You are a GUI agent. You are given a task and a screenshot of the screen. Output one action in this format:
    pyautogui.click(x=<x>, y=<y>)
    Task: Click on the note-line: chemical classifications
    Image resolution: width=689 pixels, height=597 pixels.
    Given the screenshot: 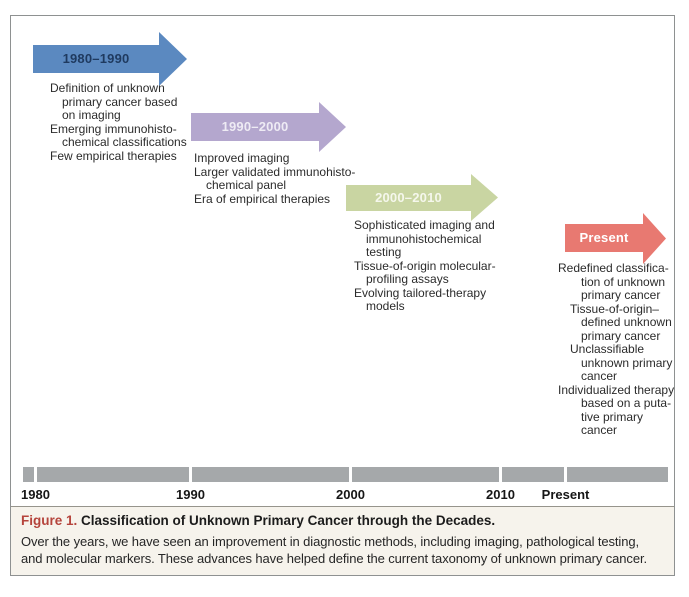 What is the action you would take?
    pyautogui.click(x=124, y=142)
    